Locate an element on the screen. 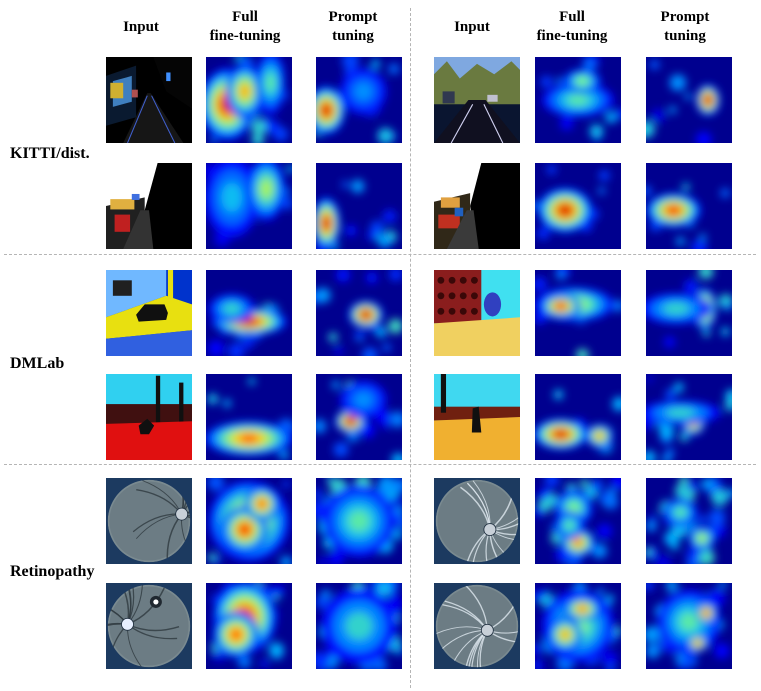 This screenshot has height=691, width=761. input-image-r1-c1 is located at coordinates (149, 100).